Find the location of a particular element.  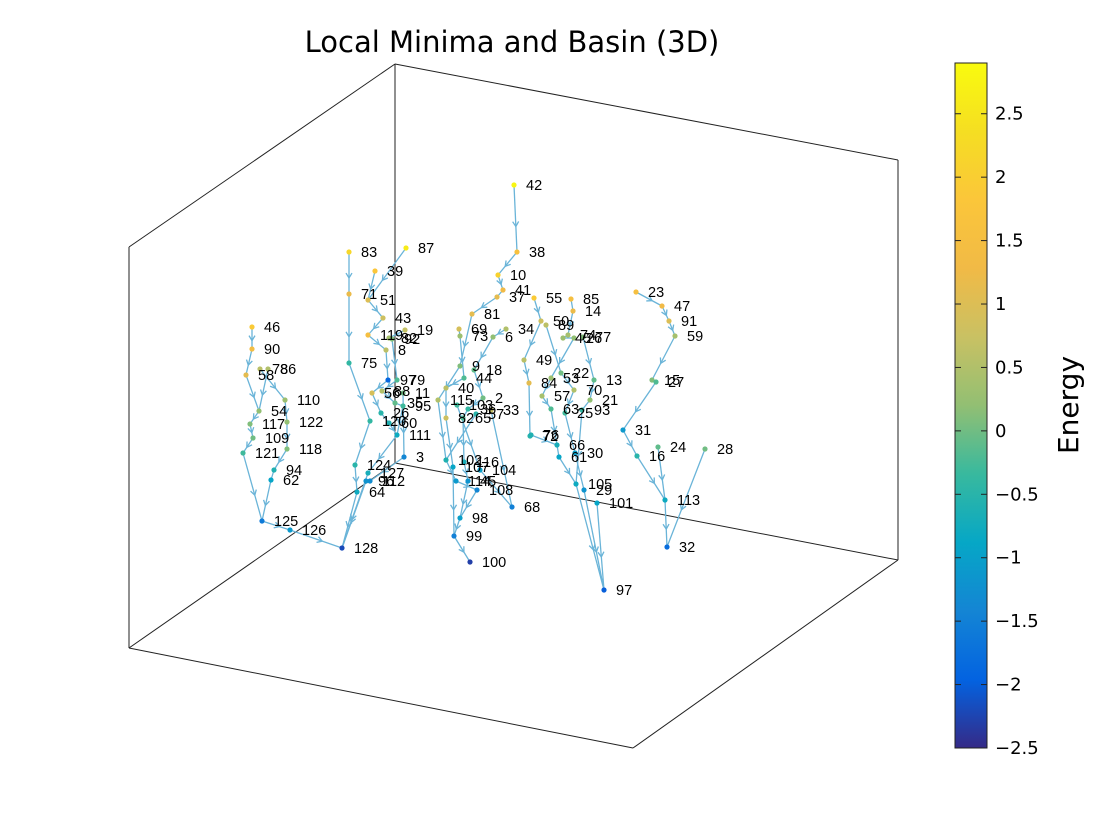

colorbar-tick-label: 2 is located at coordinates (1000, 177).